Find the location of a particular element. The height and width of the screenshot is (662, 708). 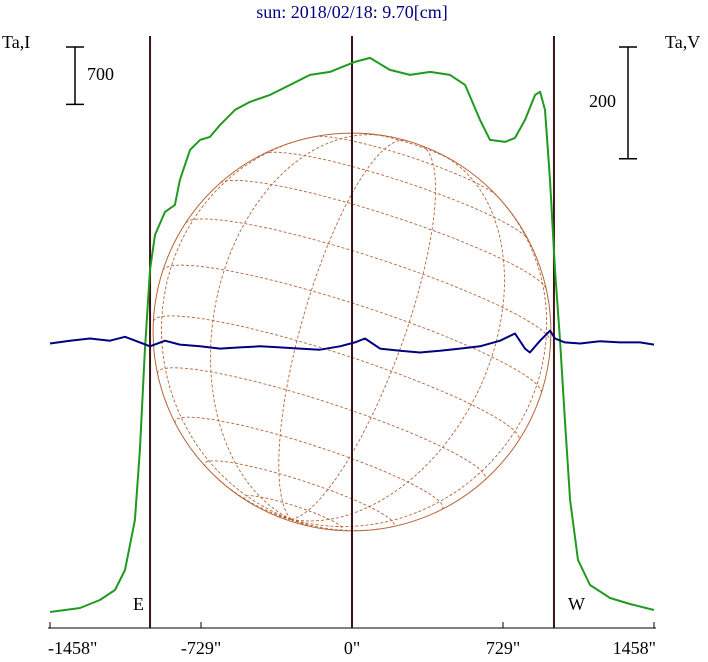

scale-bar-label: 700 is located at coordinates (100, 74).